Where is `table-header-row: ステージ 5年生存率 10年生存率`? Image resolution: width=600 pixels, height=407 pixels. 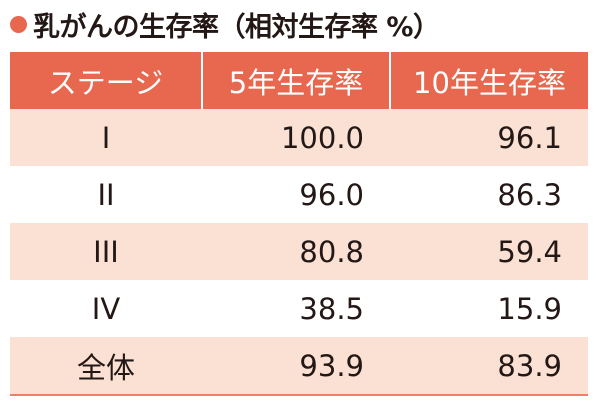 table-header-row: ステージ 5年生存率 10年生存率 is located at coordinates (299, 80).